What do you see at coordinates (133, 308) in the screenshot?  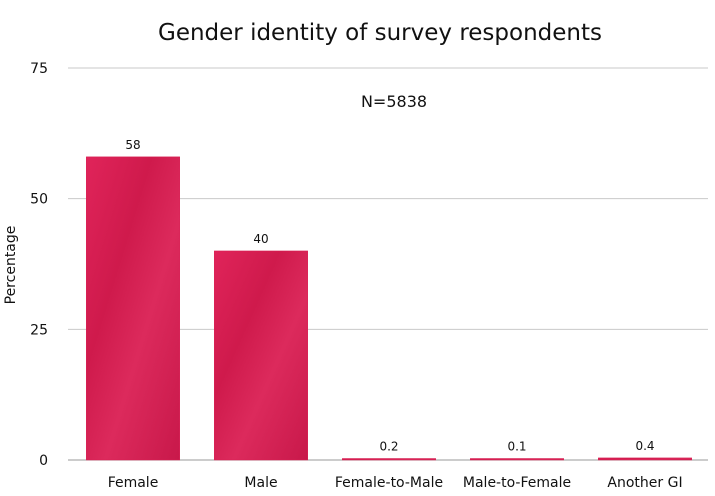 I see `bar-female` at bounding box center [133, 308].